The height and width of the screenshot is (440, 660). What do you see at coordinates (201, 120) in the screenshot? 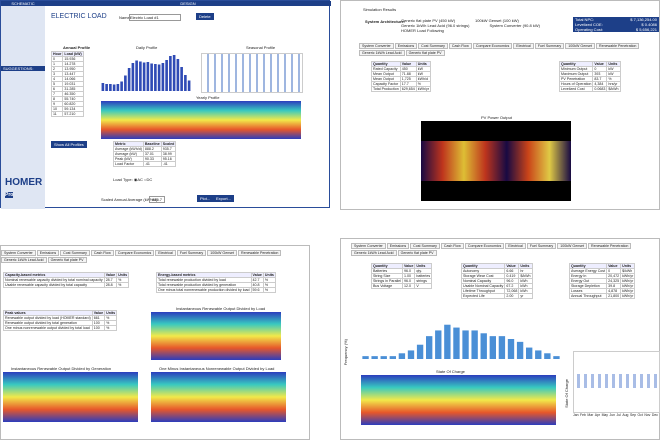
I see `yearly-heatmap` at bounding box center [201, 120].